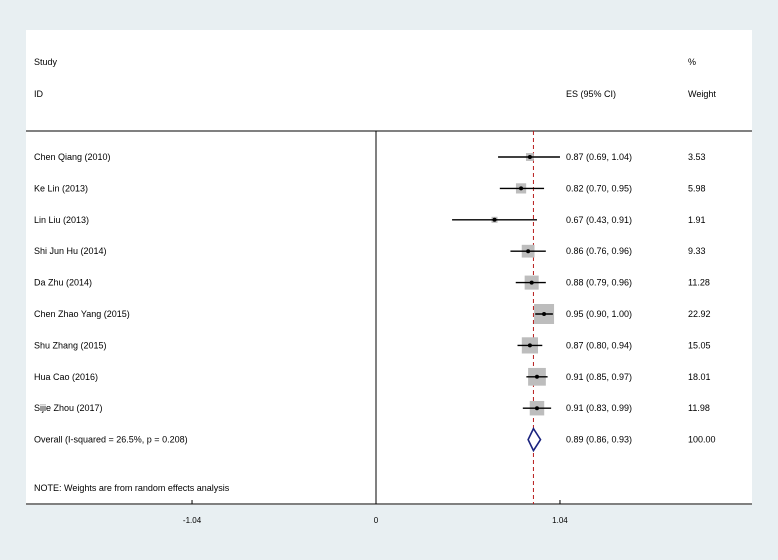 The width and height of the screenshot is (778, 560). Describe the element at coordinates (692, 62) in the screenshot. I see `header-percent: %` at that location.